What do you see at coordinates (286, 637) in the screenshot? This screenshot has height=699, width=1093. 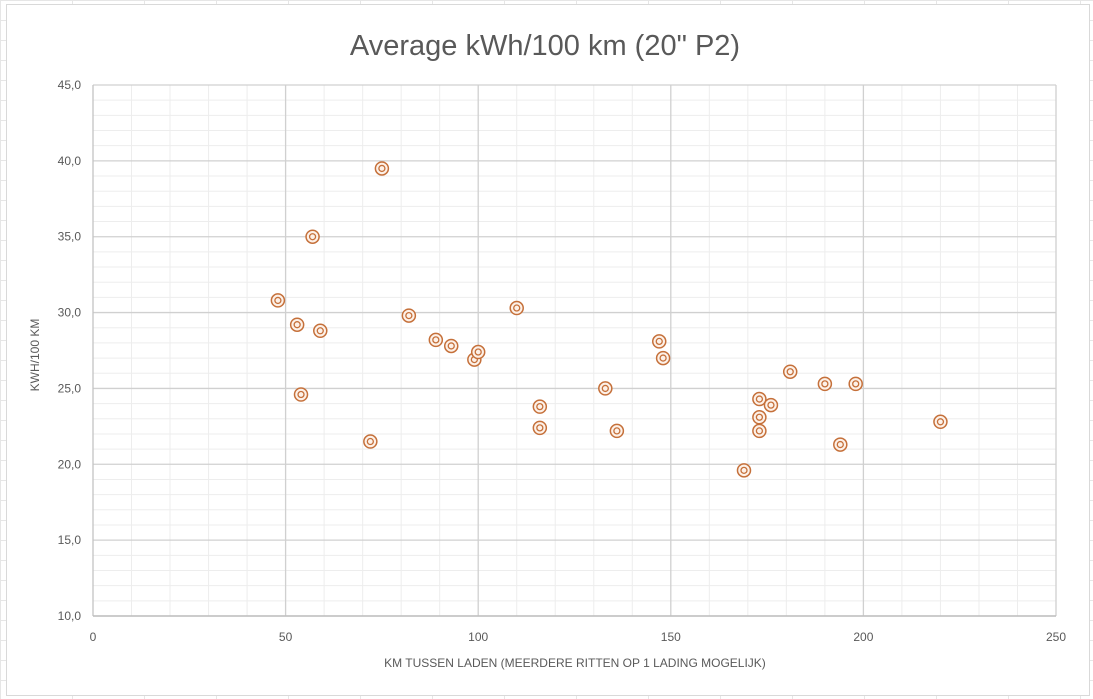 I see `x-tick-label: 50` at bounding box center [286, 637].